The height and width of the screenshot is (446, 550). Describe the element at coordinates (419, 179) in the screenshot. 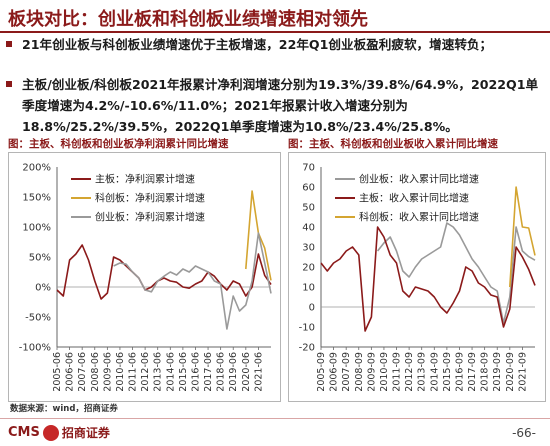

I see `legend-label: 创业板：收入累计同比增速` at that location.